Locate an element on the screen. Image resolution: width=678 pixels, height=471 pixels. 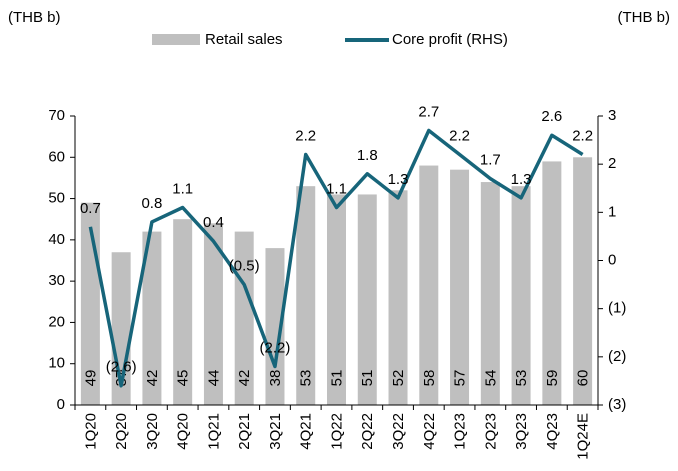
x-tick-label: 3Q23 is located at coordinates (521, 431).